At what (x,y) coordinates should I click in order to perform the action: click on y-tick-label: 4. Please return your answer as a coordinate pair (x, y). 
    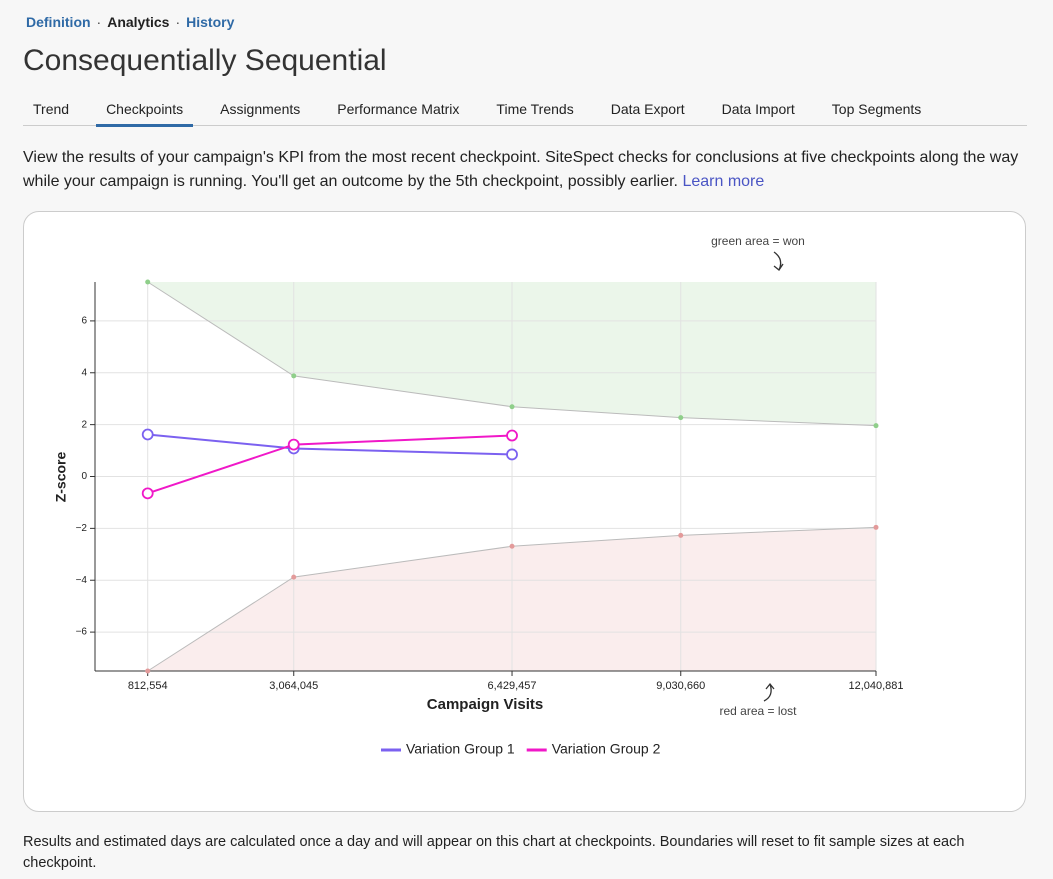
    Looking at the image, I should click on (84, 372).